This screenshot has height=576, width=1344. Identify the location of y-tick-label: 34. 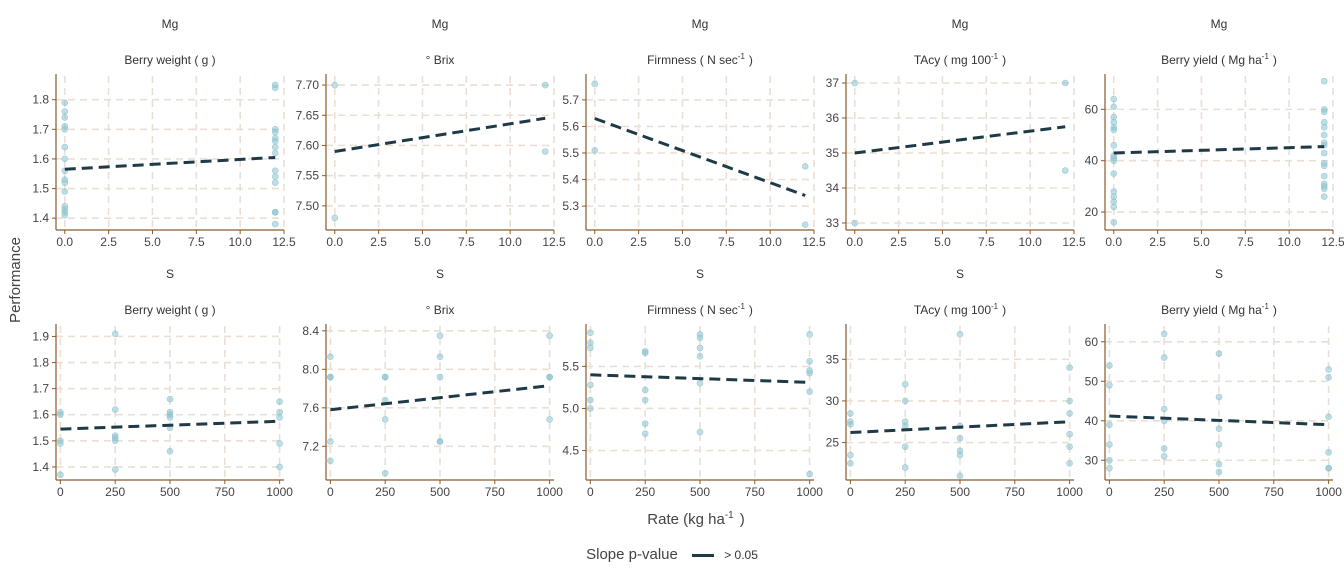
(833, 188).